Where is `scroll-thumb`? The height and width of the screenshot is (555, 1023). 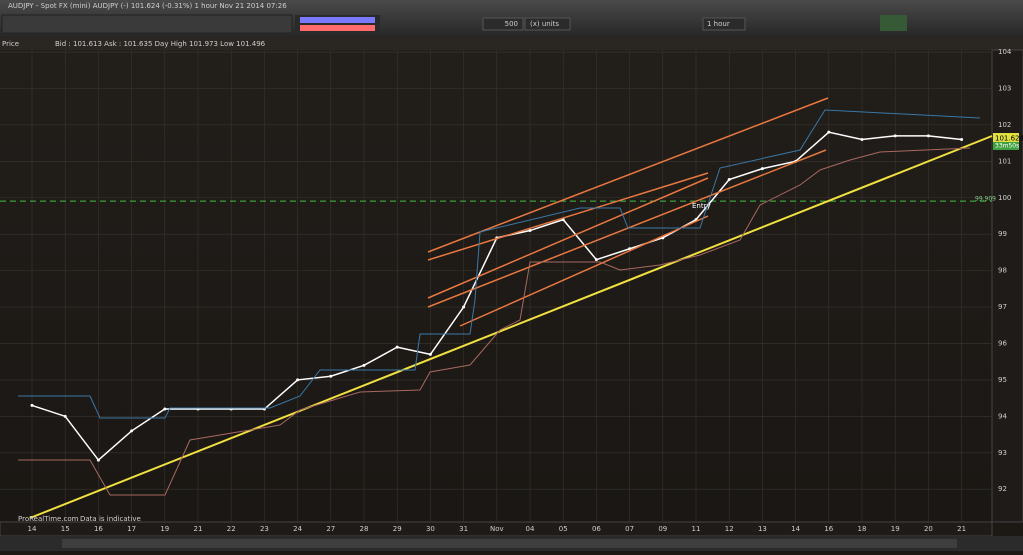 scroll-thumb is located at coordinates (509, 543).